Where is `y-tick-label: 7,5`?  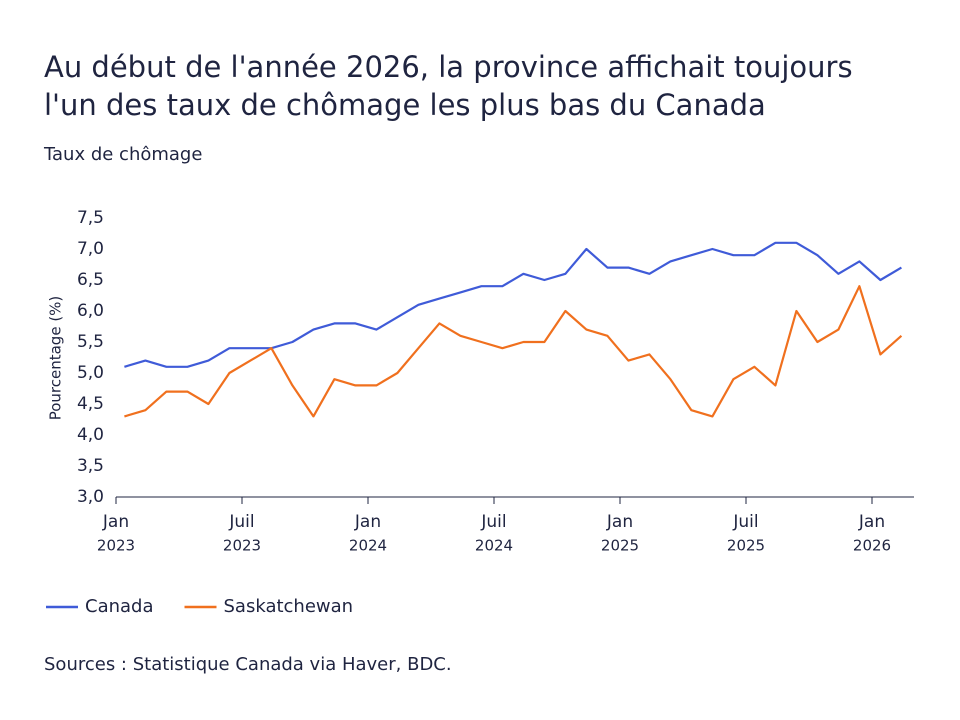
y-tick-label: 7,5 is located at coordinates (90, 218).